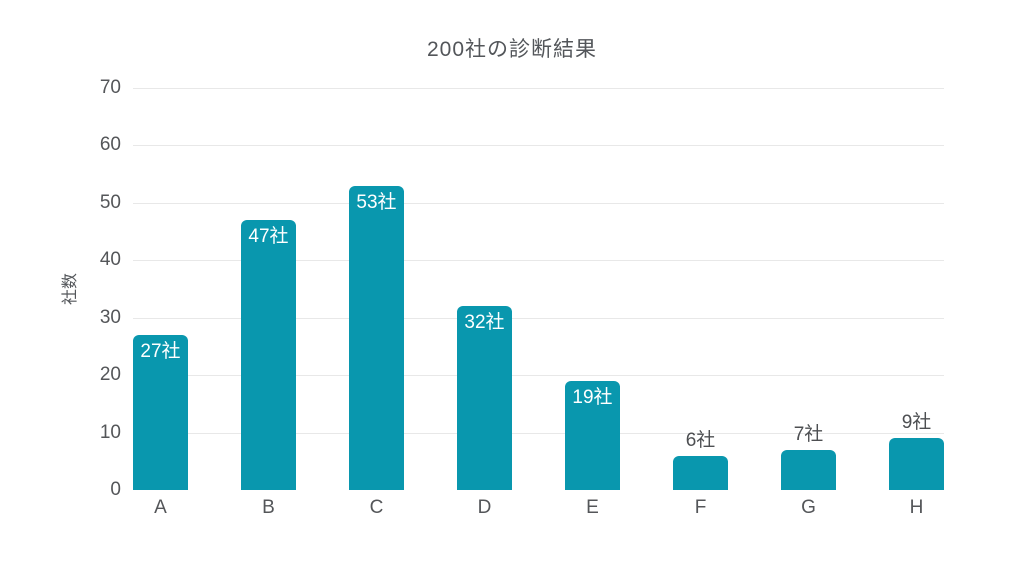 The height and width of the screenshot is (576, 1024). Describe the element at coordinates (268, 237) in the screenshot. I see `bar-value-label-B: 47社` at that location.